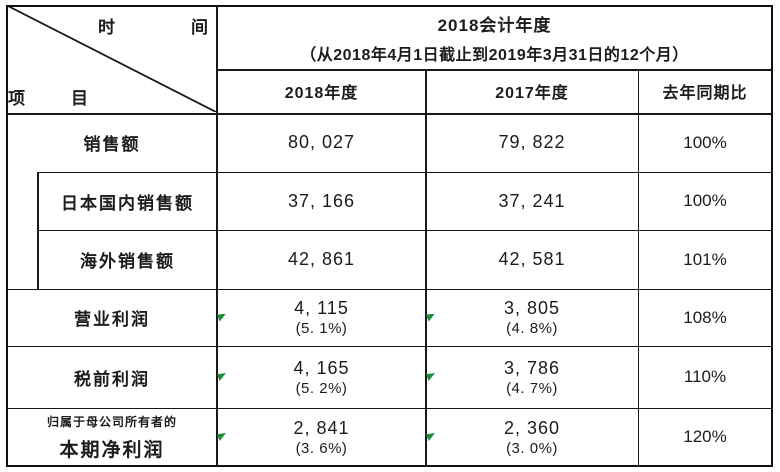 This screenshot has height=472, width=780. What do you see at coordinates (112, 450) in the screenshot?
I see `net-profit-label-line2: 本期净利润` at bounding box center [112, 450].